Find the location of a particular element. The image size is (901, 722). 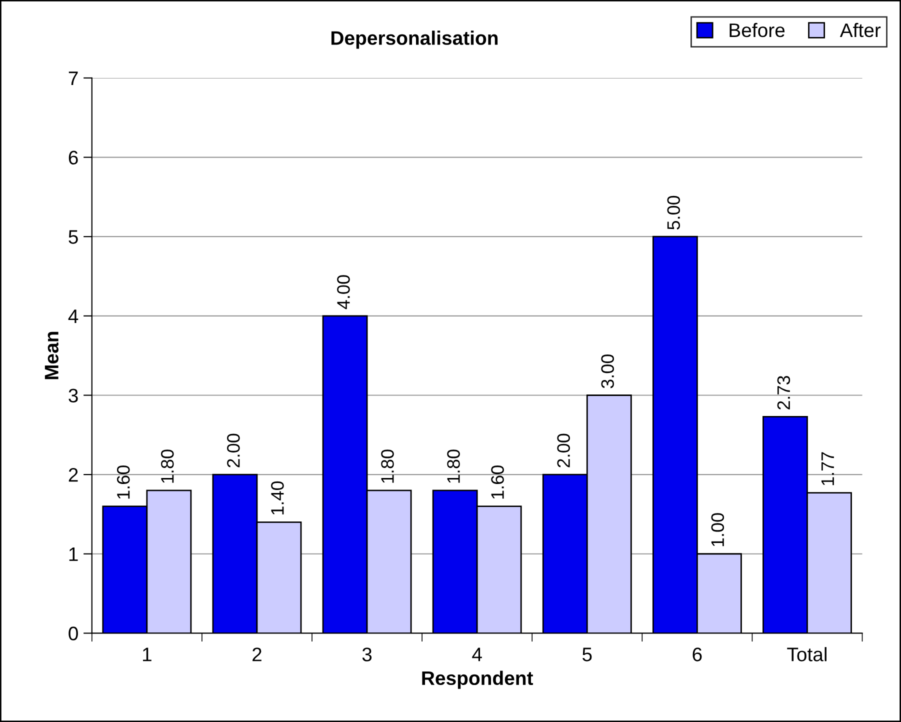

x-tick-label: 4 is located at coordinates (477, 655).